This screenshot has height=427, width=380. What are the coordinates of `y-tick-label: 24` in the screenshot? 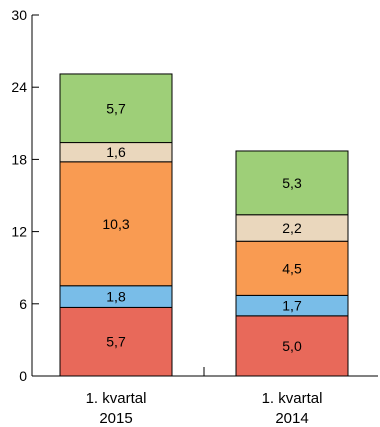 It's located at (19, 87).